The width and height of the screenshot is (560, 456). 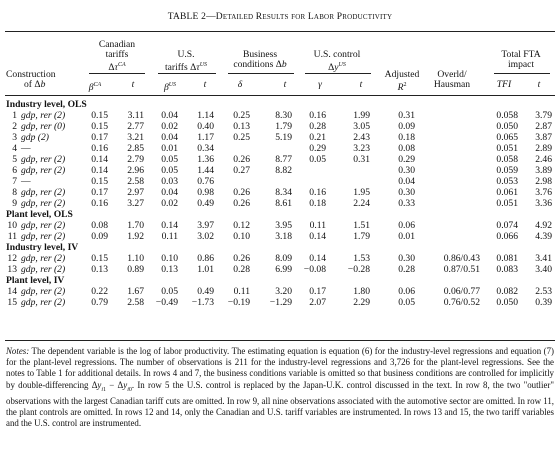 What do you see at coordinates (406, 236) in the screenshot?
I see `cell-r2: 0.01` at bounding box center [406, 236].